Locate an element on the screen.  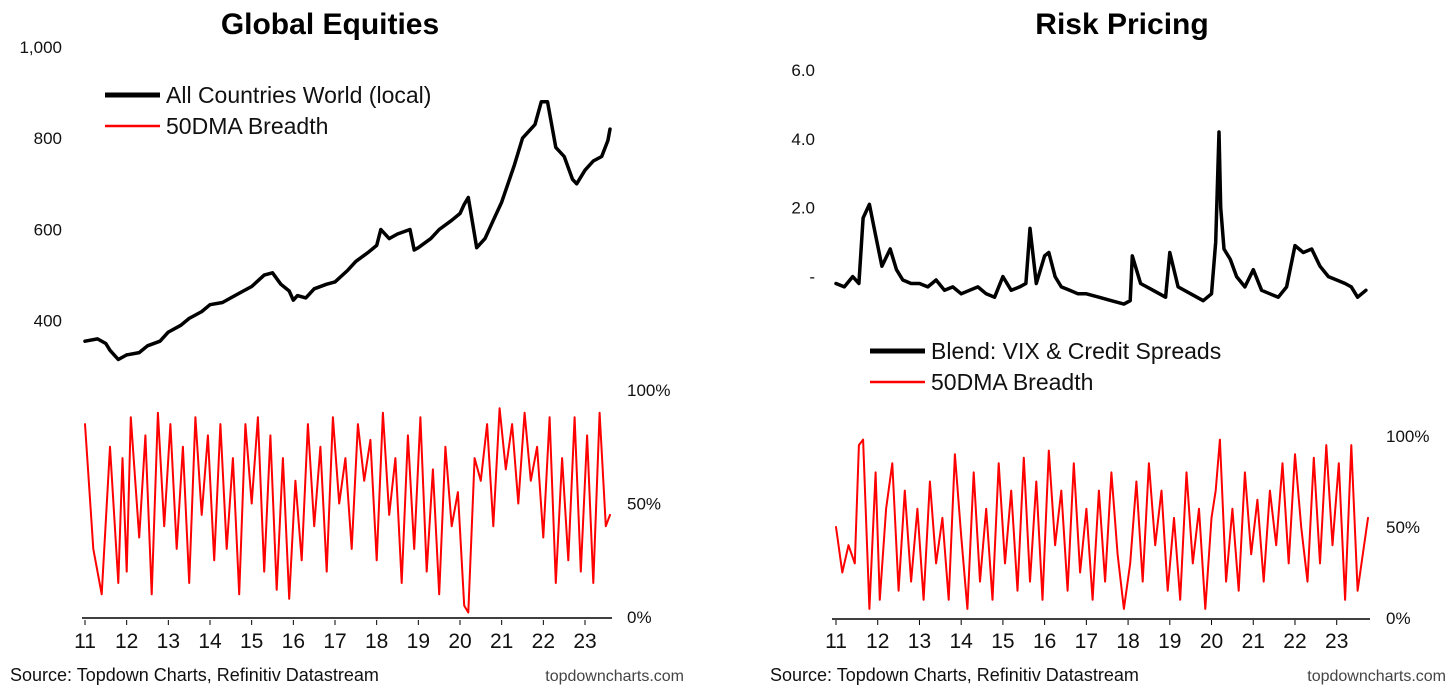
left-tick-label: 400 is located at coordinates (48, 321).